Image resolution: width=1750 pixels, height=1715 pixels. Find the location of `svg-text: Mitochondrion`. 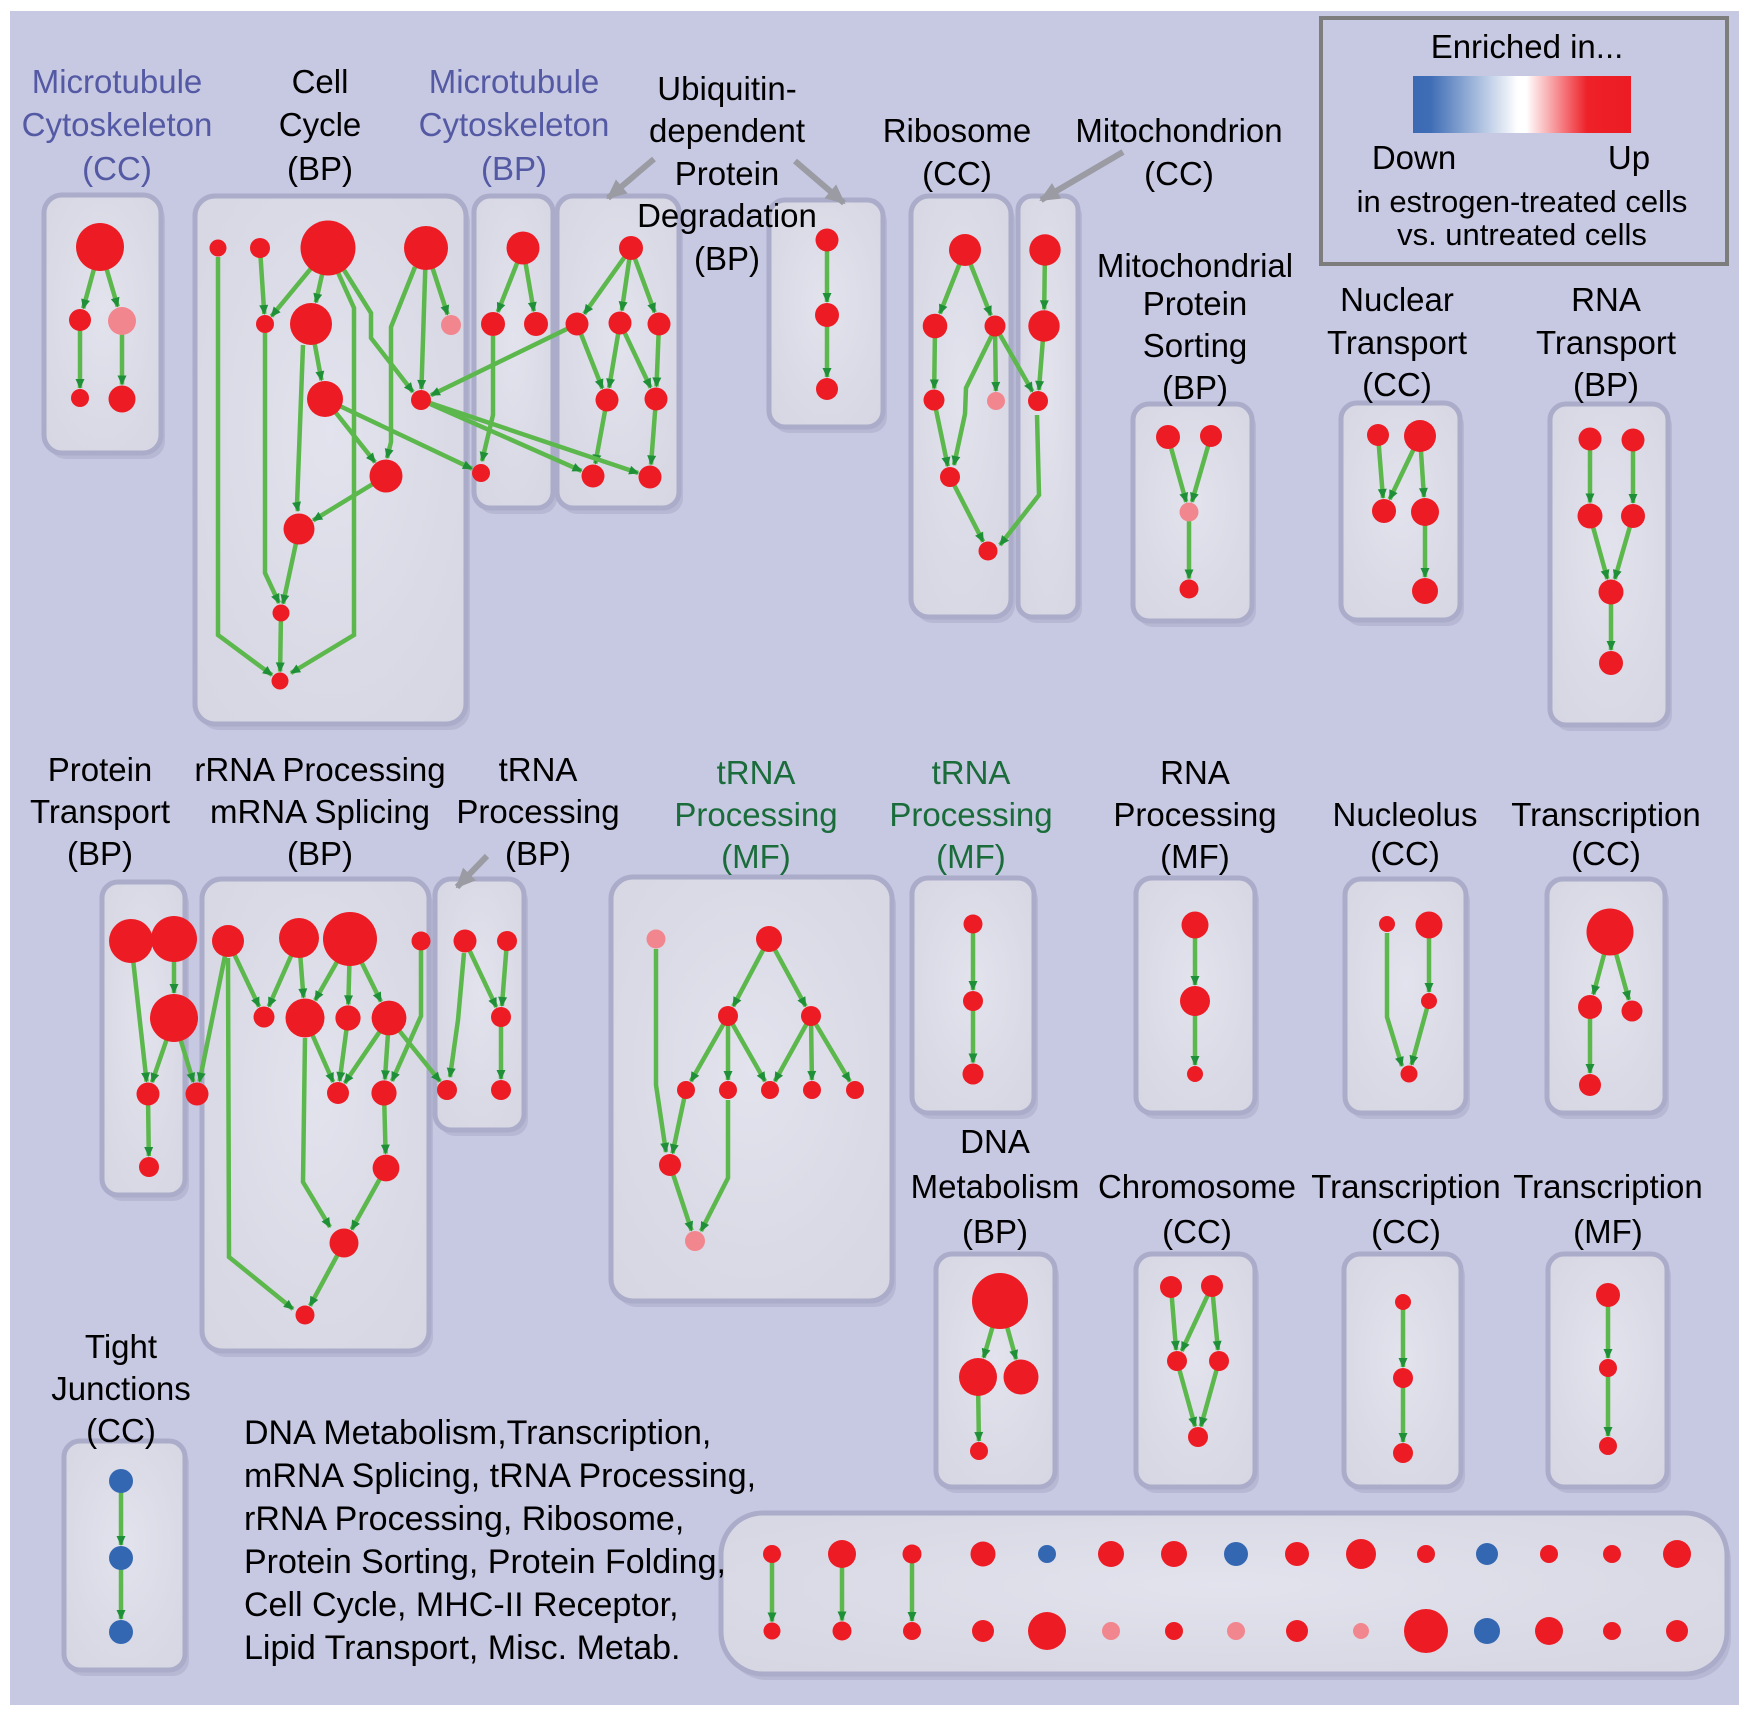

svg-text: Mitochondrion is located at coordinates (1178, 130).